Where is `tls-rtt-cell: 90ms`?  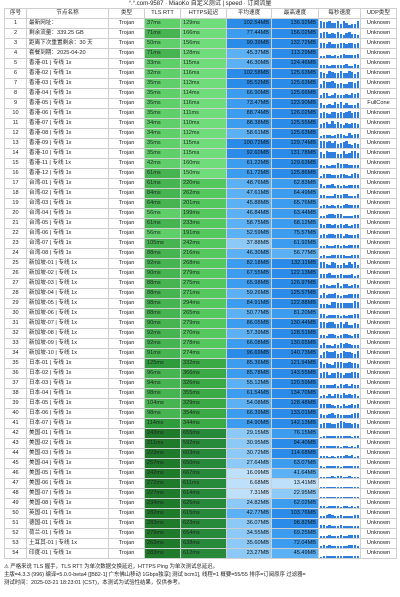 tls-rtt-cell: 90ms is located at coordinates (162, 323).